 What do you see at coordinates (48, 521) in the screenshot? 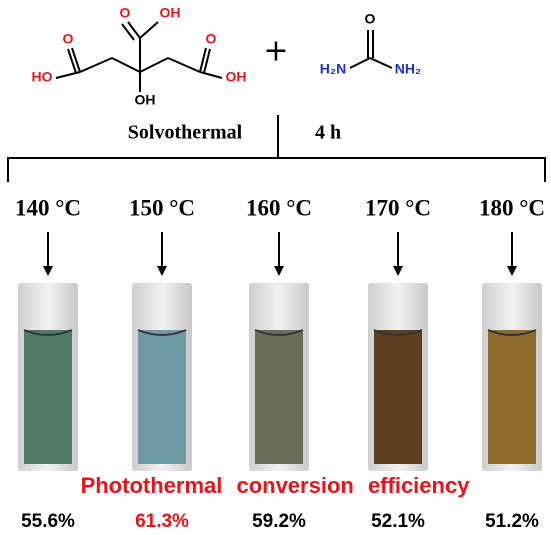
I see `efficiency: 55.6%` at bounding box center [48, 521].